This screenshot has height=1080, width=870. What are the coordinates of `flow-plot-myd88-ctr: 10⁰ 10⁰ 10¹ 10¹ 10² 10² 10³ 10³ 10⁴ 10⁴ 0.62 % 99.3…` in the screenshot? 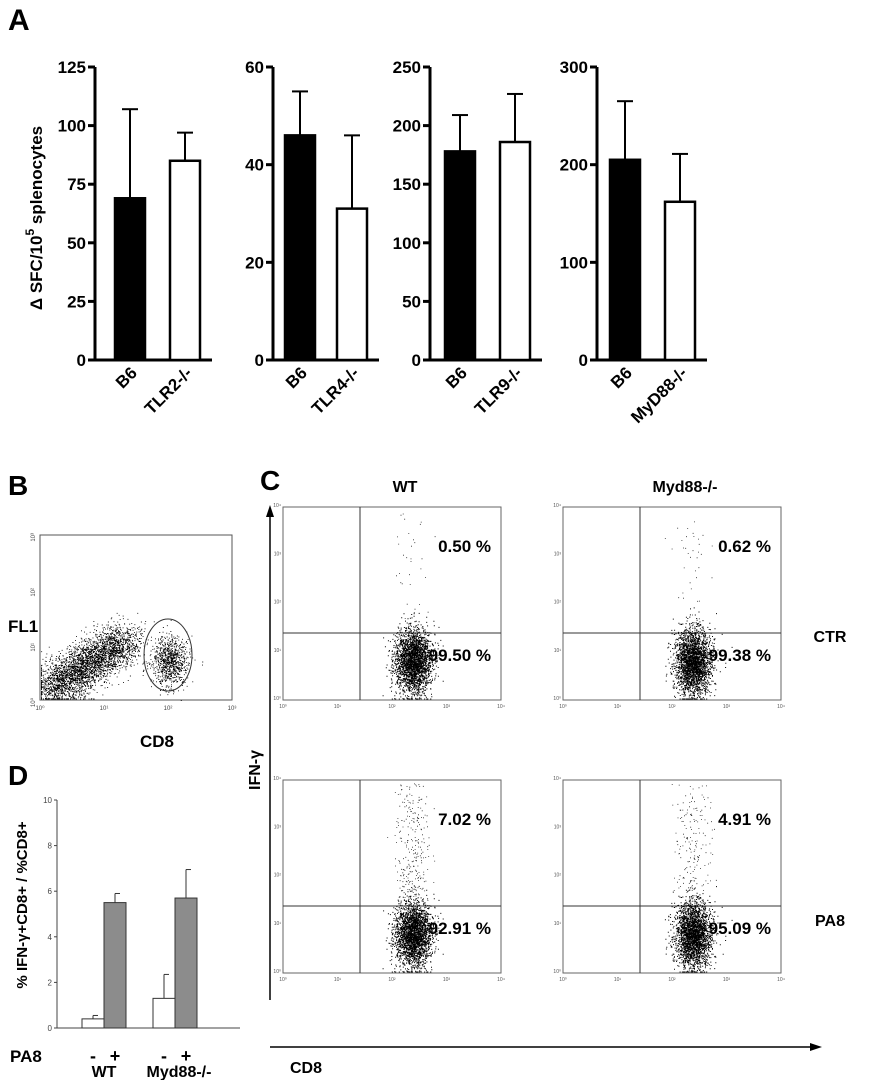 It's located at (669, 606).